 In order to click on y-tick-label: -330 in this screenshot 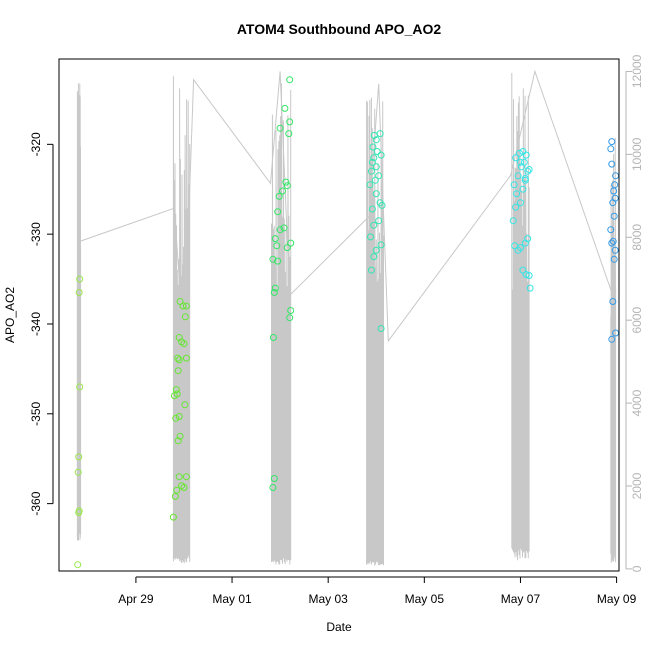, I will do `click(36, 234)`.